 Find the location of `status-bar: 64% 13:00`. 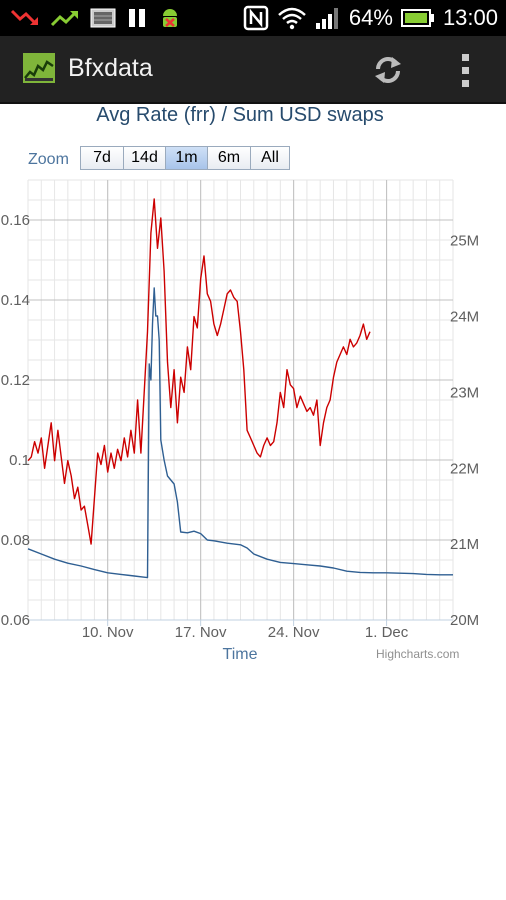

status-bar: 64% 13:00 is located at coordinates (253, 18).